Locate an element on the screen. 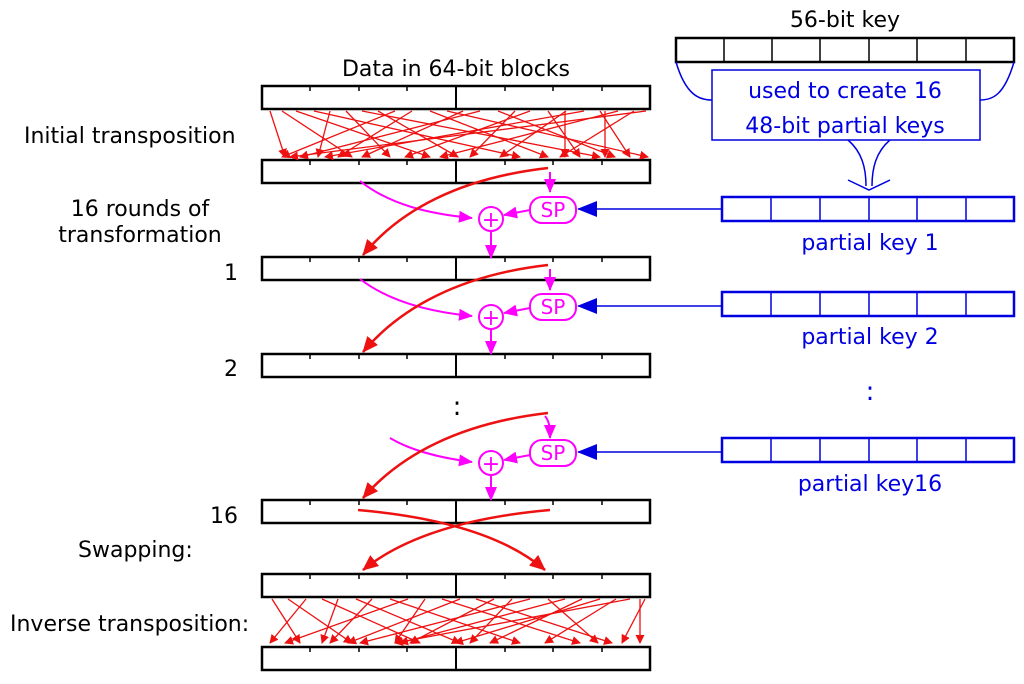 Image resolution: width=1024 pixels, height=684 pixels. round-2: + SP is located at coordinates (468, 309).